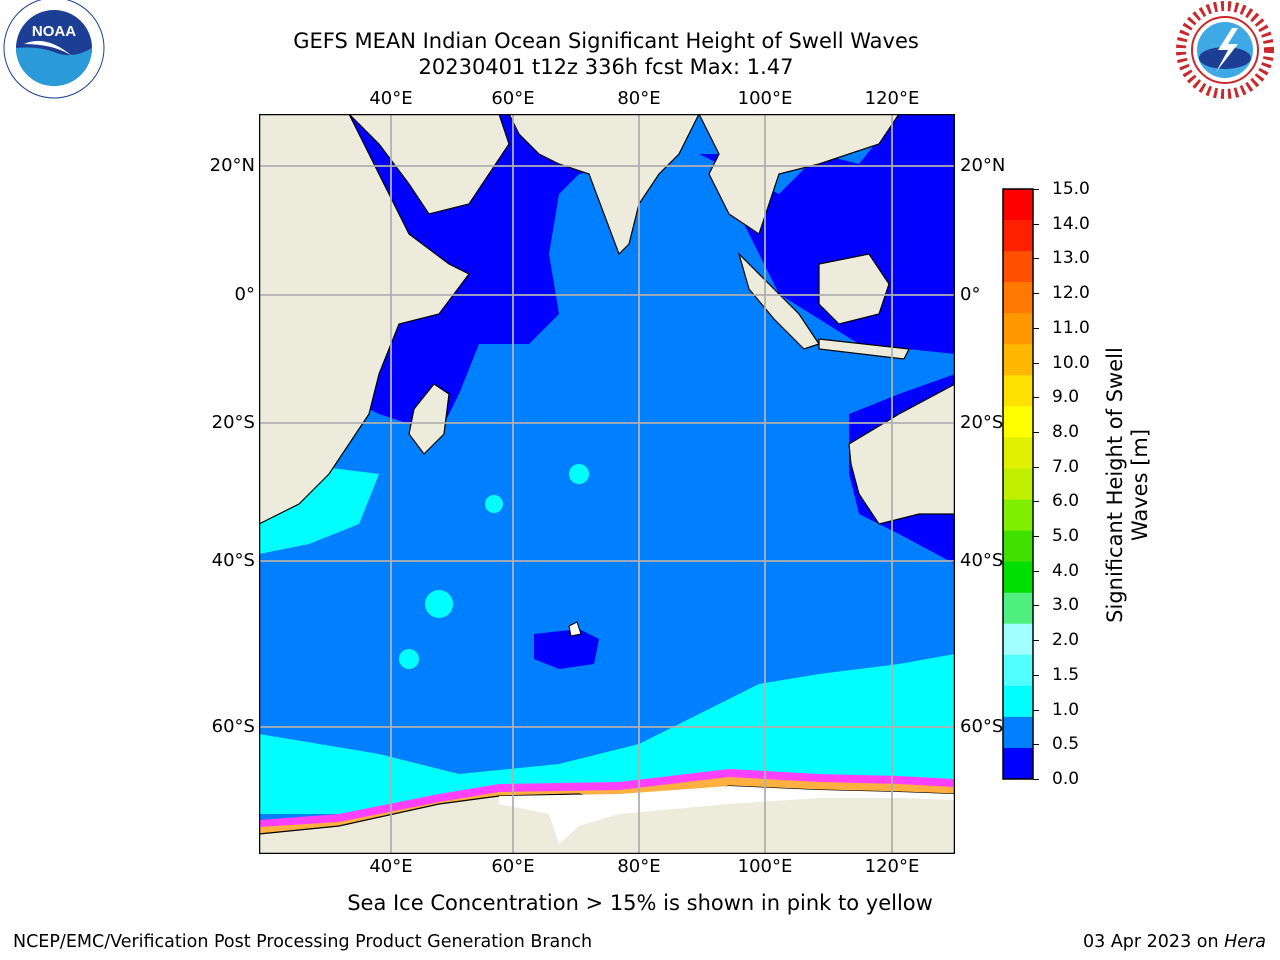 This screenshot has width=1280, height=960. Describe the element at coordinates (726, 815) in the screenshot. I see `antarctic-ice-shelf` at that location.